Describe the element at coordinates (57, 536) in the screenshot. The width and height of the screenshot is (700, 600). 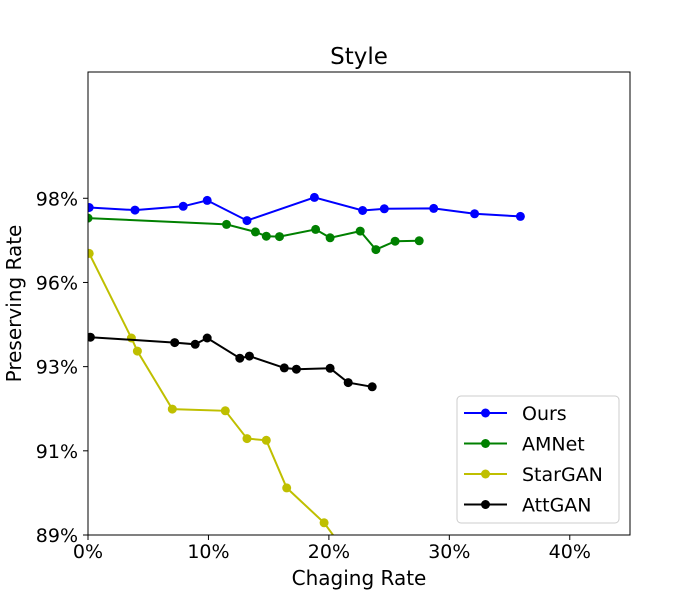
I see `y-tick-label: 89%` at that location.